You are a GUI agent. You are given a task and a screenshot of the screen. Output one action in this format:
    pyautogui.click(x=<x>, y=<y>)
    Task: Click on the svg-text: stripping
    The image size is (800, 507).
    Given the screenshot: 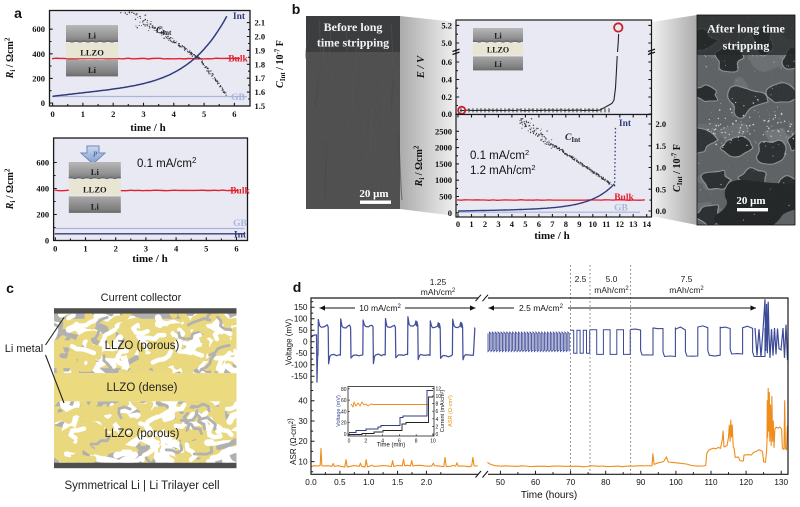 What is the action you would take?
    pyautogui.click(x=746, y=46)
    